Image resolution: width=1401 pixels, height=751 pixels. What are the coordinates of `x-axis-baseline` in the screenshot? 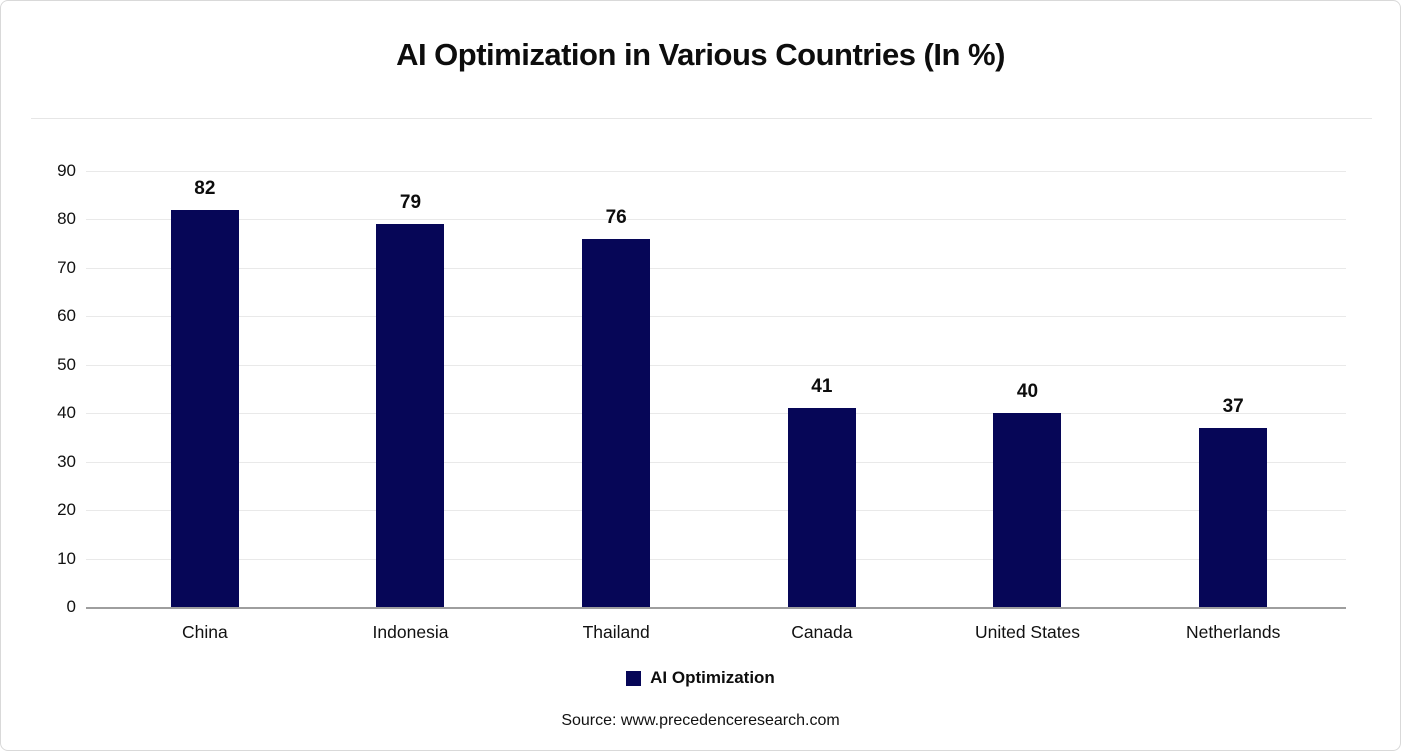 It's located at (716, 608).